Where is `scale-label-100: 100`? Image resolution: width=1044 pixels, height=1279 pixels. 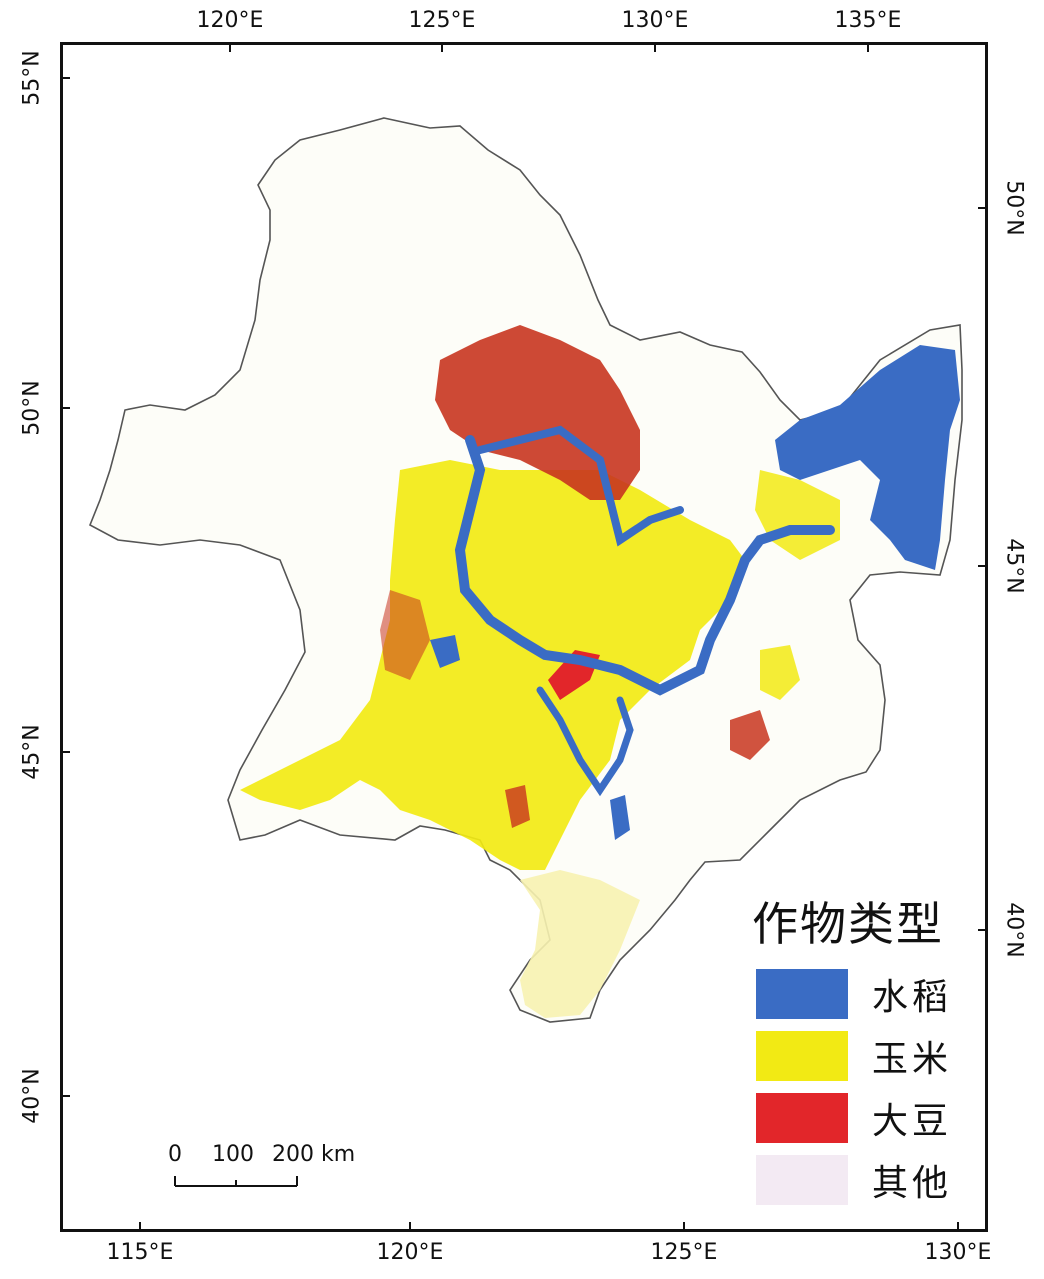
scale-label-100: 100 is located at coordinates (233, 1154).